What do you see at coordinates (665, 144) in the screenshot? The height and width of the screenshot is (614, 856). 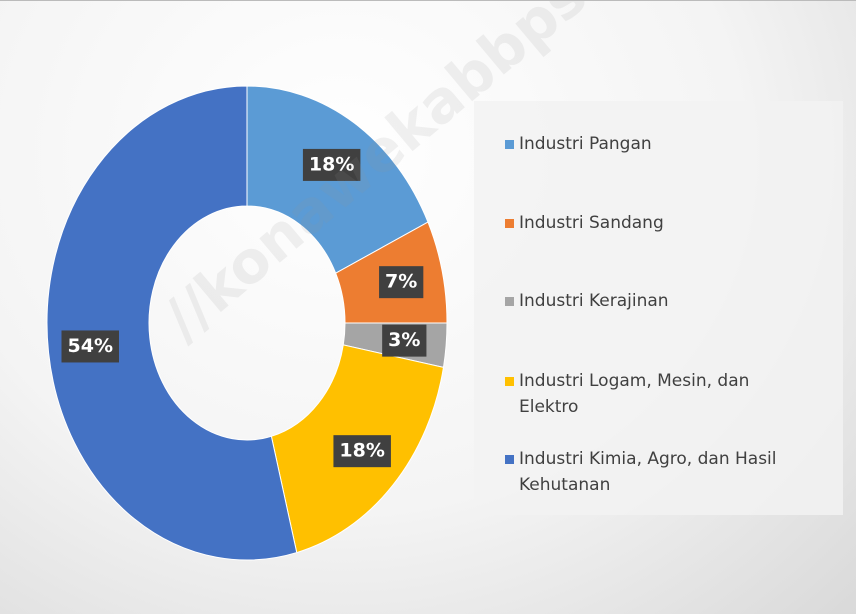 I see `legend-item: Industri Pangan` at bounding box center [665, 144].